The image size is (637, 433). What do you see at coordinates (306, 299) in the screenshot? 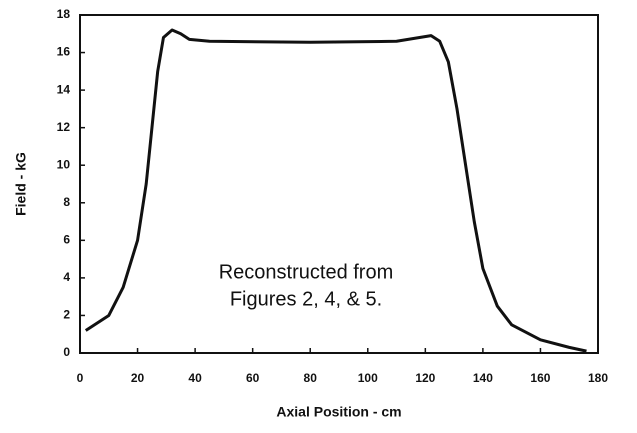
I see `annotation: Figures 2, 4, & 5.` at bounding box center [306, 299].